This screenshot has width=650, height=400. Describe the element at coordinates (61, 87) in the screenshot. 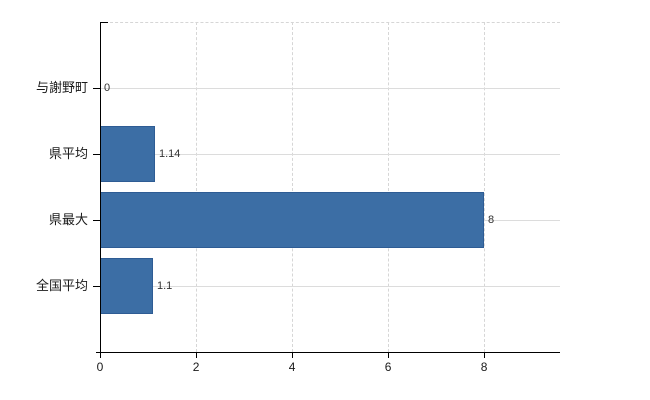

I see `category-label: 与謝野町` at that location.